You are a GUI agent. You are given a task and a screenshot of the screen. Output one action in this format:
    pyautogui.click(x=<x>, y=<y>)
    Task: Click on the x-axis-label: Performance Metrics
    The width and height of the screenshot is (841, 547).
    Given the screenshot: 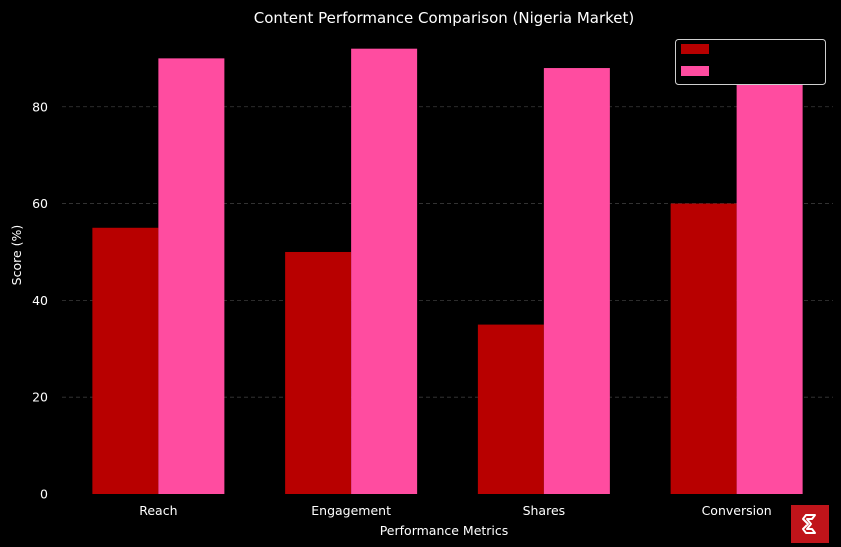 What is the action you would take?
    pyautogui.click(x=444, y=530)
    